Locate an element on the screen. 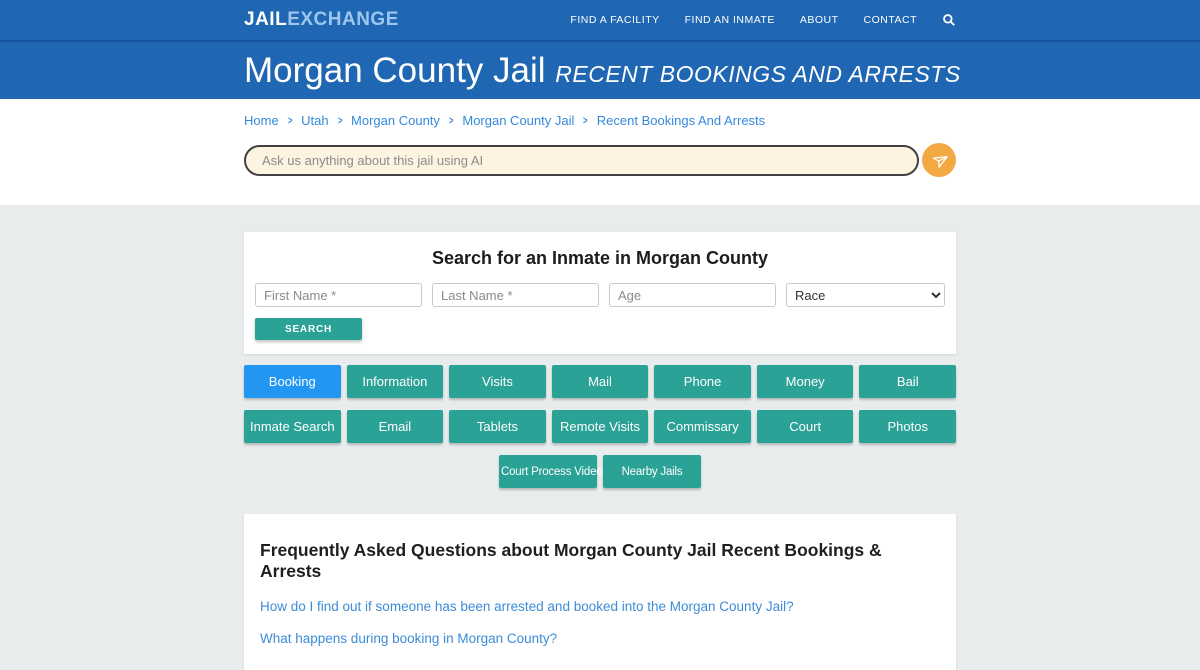 The image size is (1200, 670). race-select: Race is located at coordinates (865, 295).